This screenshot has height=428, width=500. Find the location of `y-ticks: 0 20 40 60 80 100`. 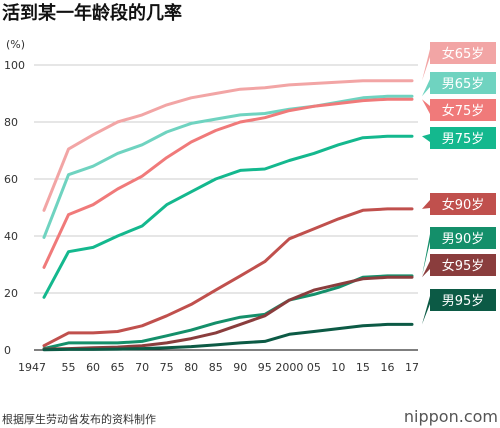

y-ticks: 0 20 40 60 80 100 is located at coordinates (14, 208).